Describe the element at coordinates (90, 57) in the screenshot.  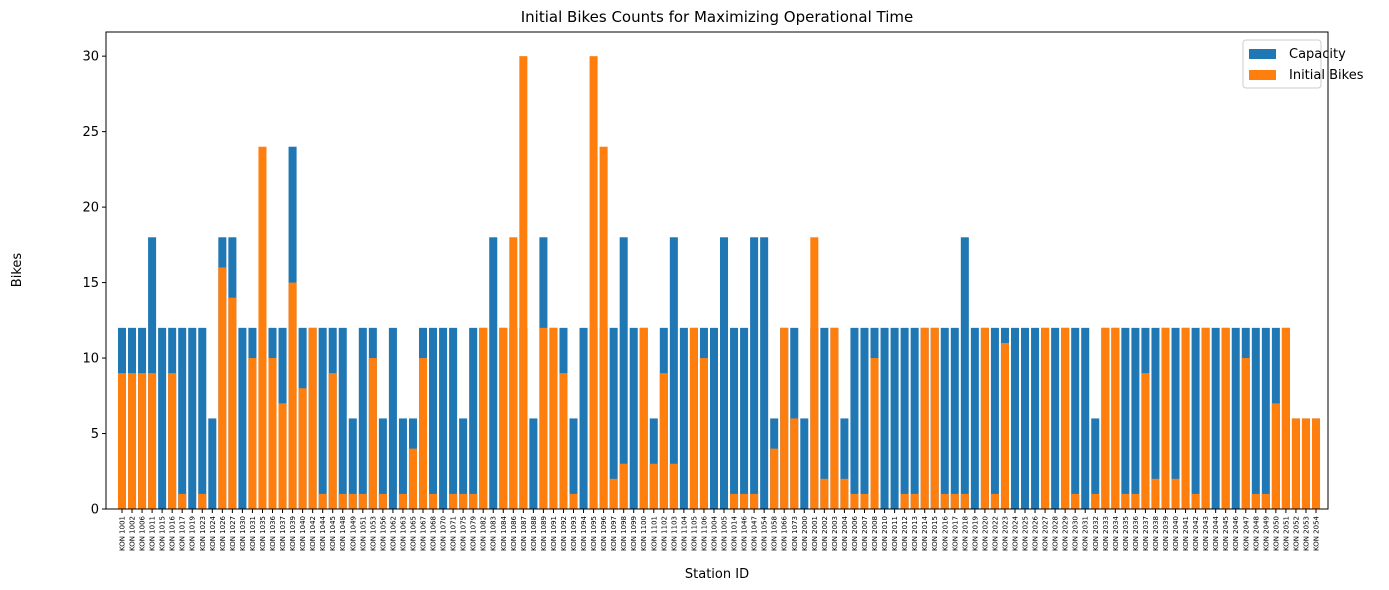
I see `y-tick-label: 30` at that location.